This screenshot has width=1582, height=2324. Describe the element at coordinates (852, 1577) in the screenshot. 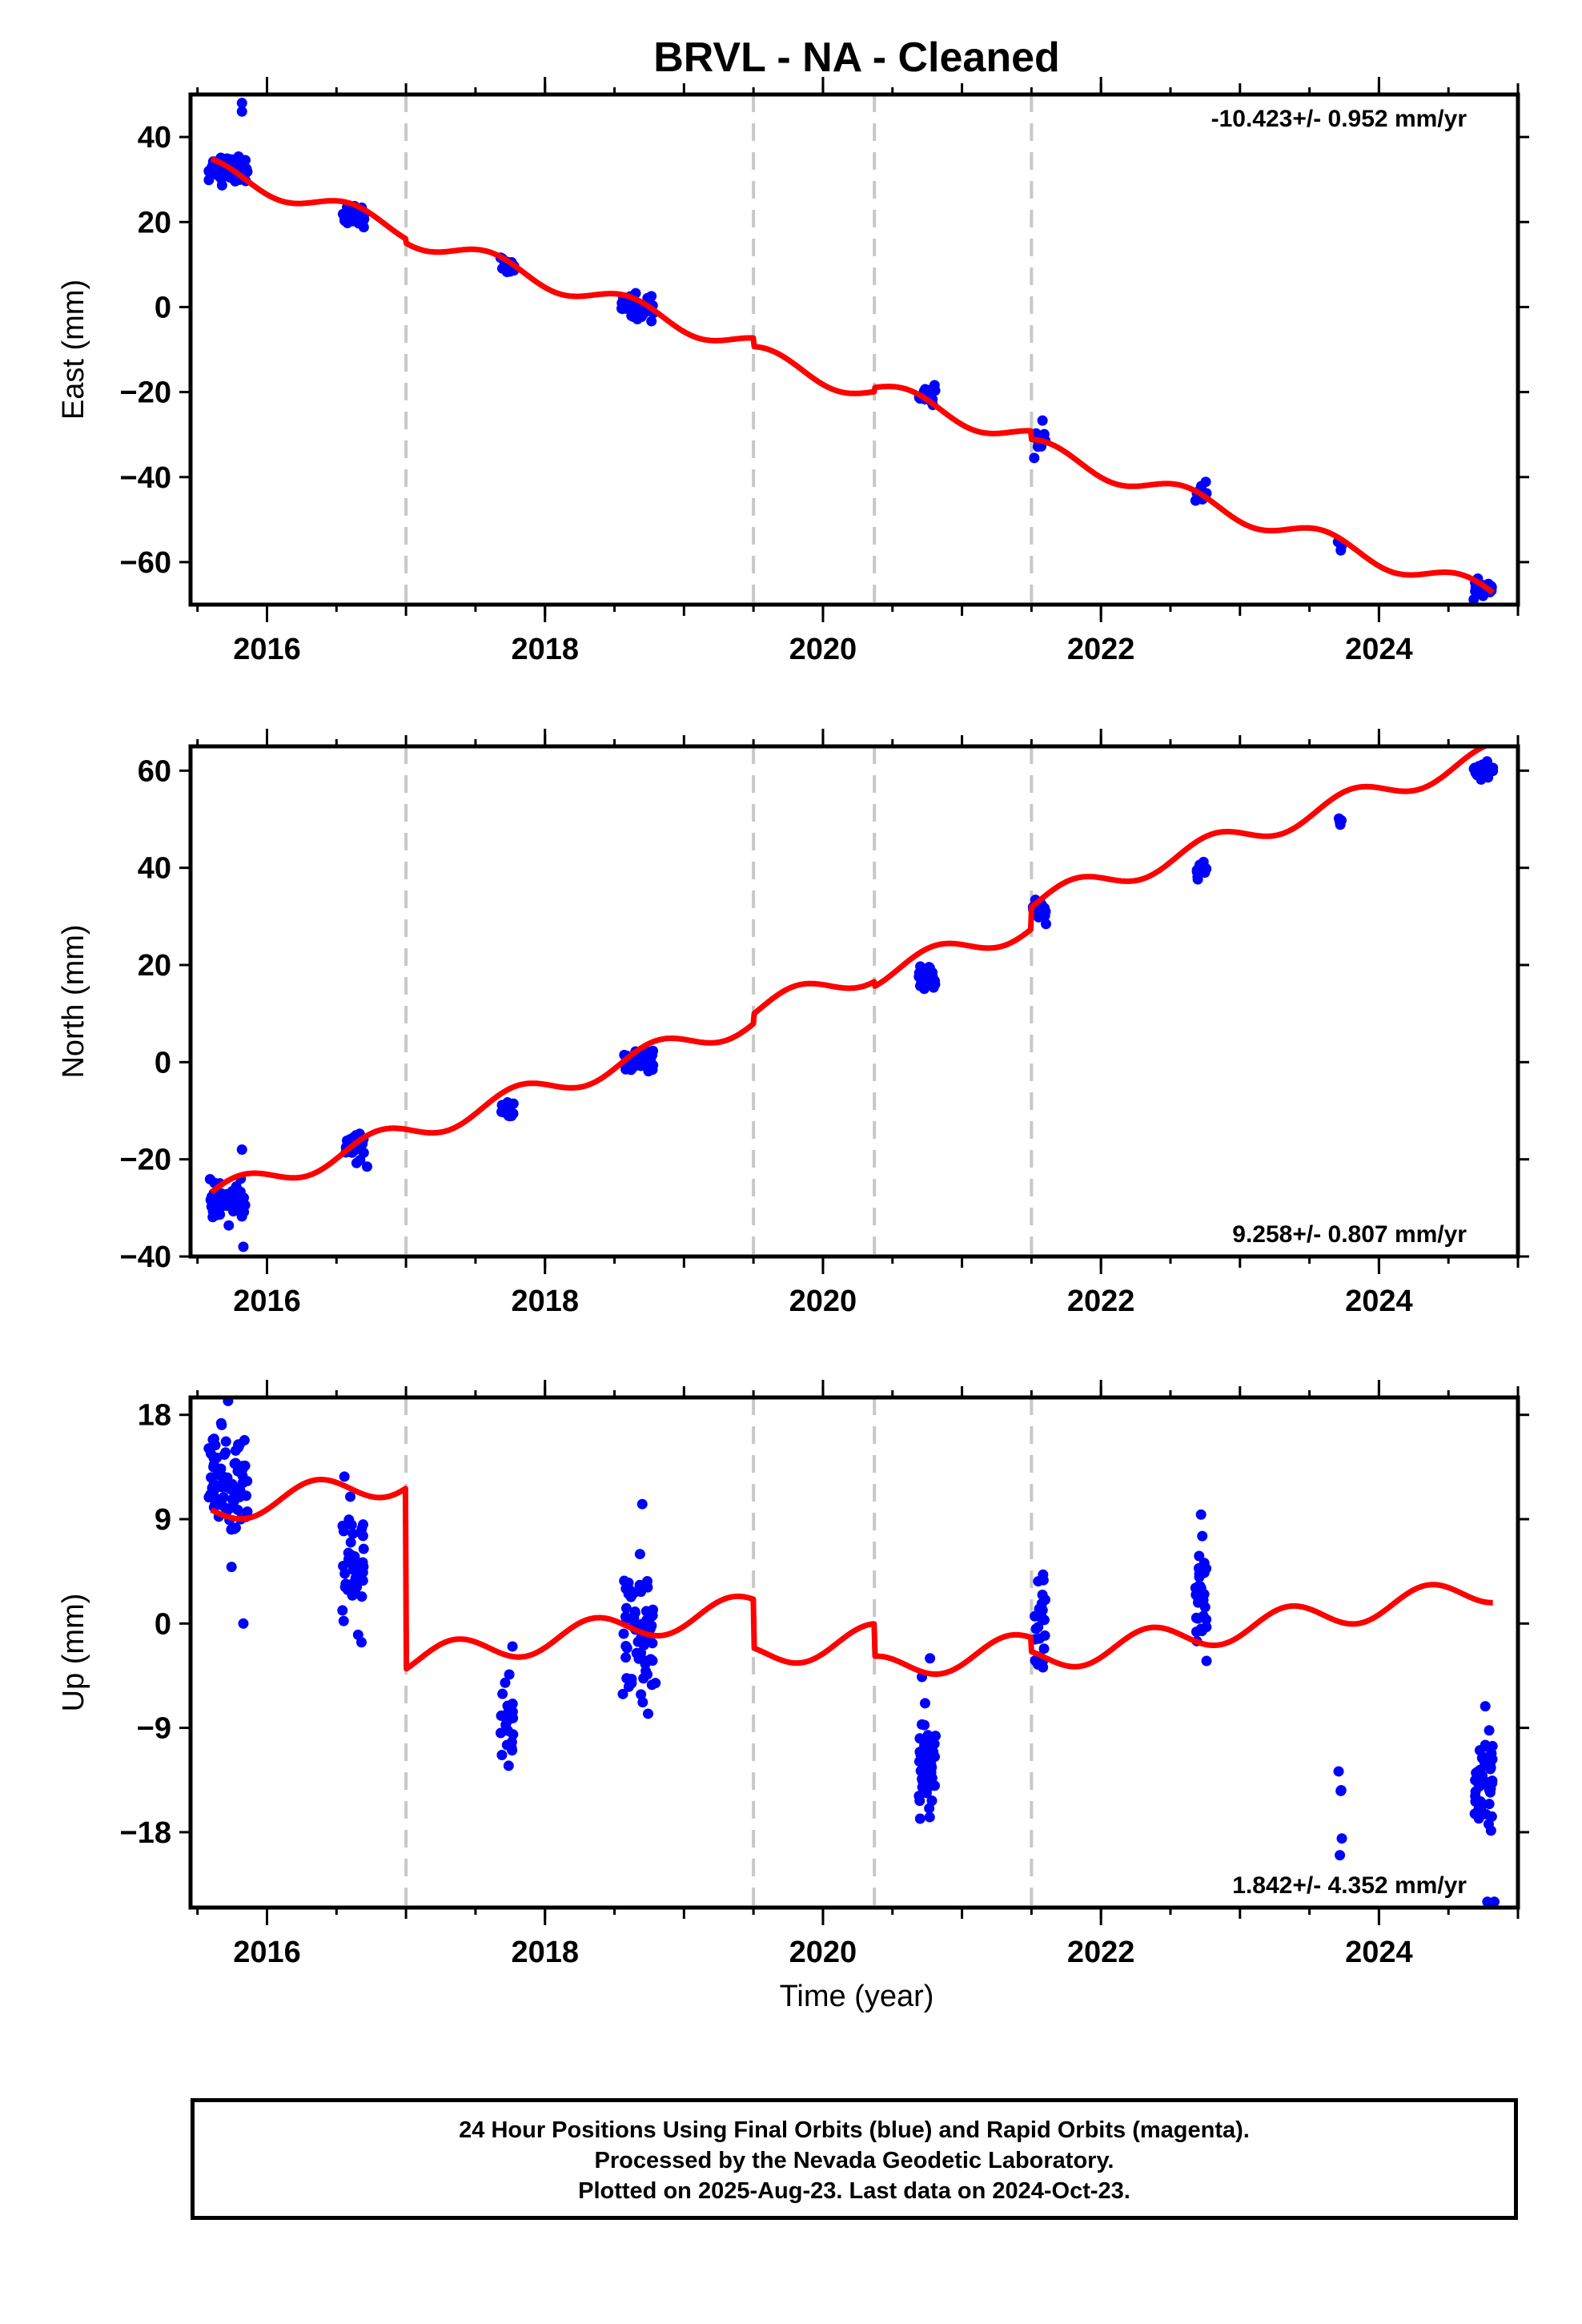

I see `model-line` at that location.